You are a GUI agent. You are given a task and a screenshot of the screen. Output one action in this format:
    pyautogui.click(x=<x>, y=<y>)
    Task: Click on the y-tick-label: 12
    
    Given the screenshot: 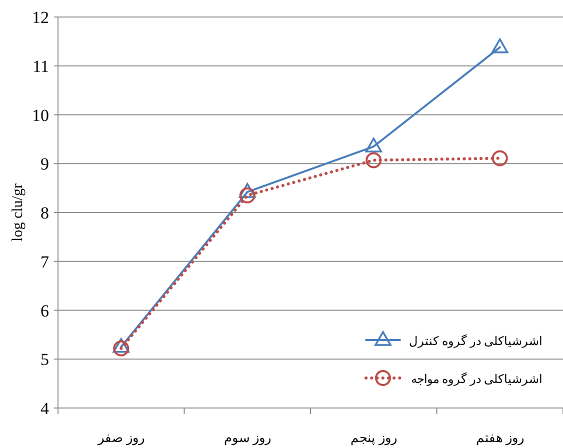 What is the action you would take?
    pyautogui.click(x=40, y=17)
    